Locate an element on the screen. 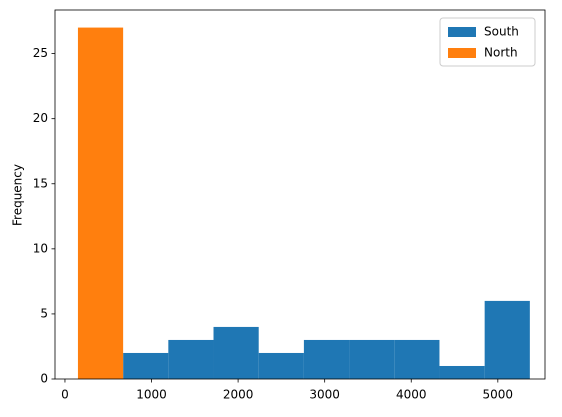 The height and width of the screenshot is (417, 562). x-tick-label: 2000 is located at coordinates (238, 395).